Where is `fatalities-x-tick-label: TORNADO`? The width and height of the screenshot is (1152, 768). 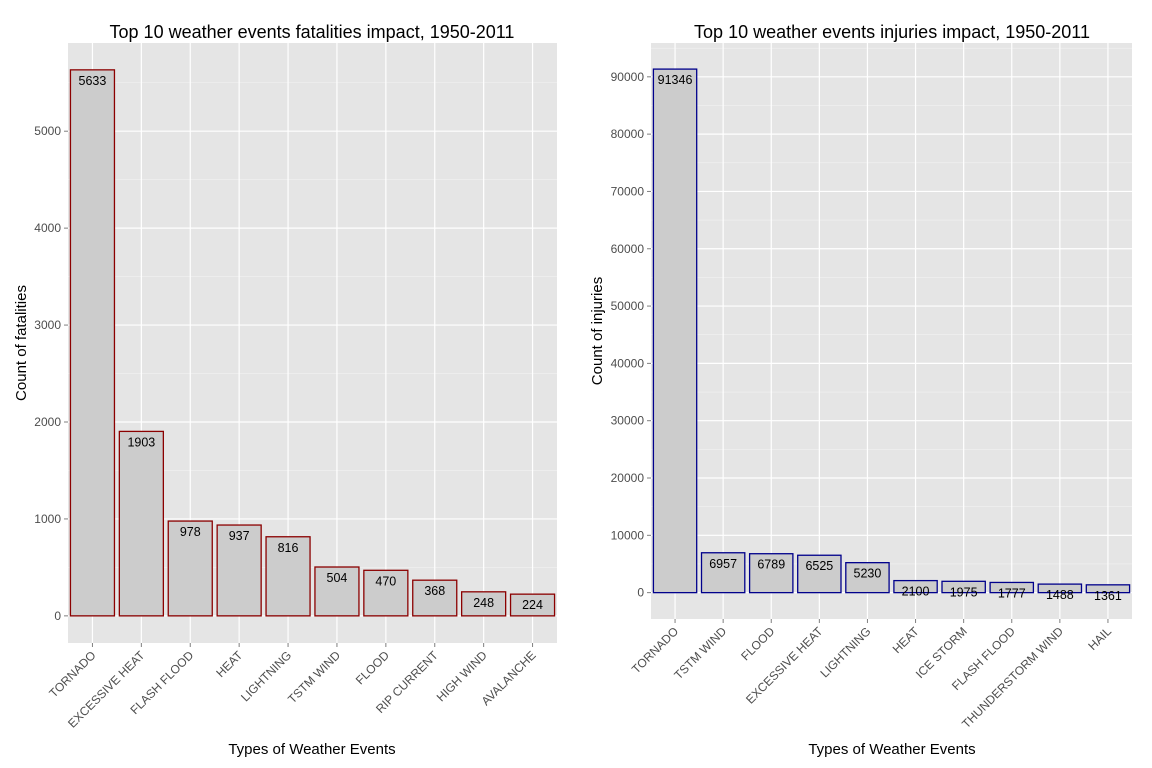 fatalities-x-tick-label: TORNADO is located at coordinates (72, 674).